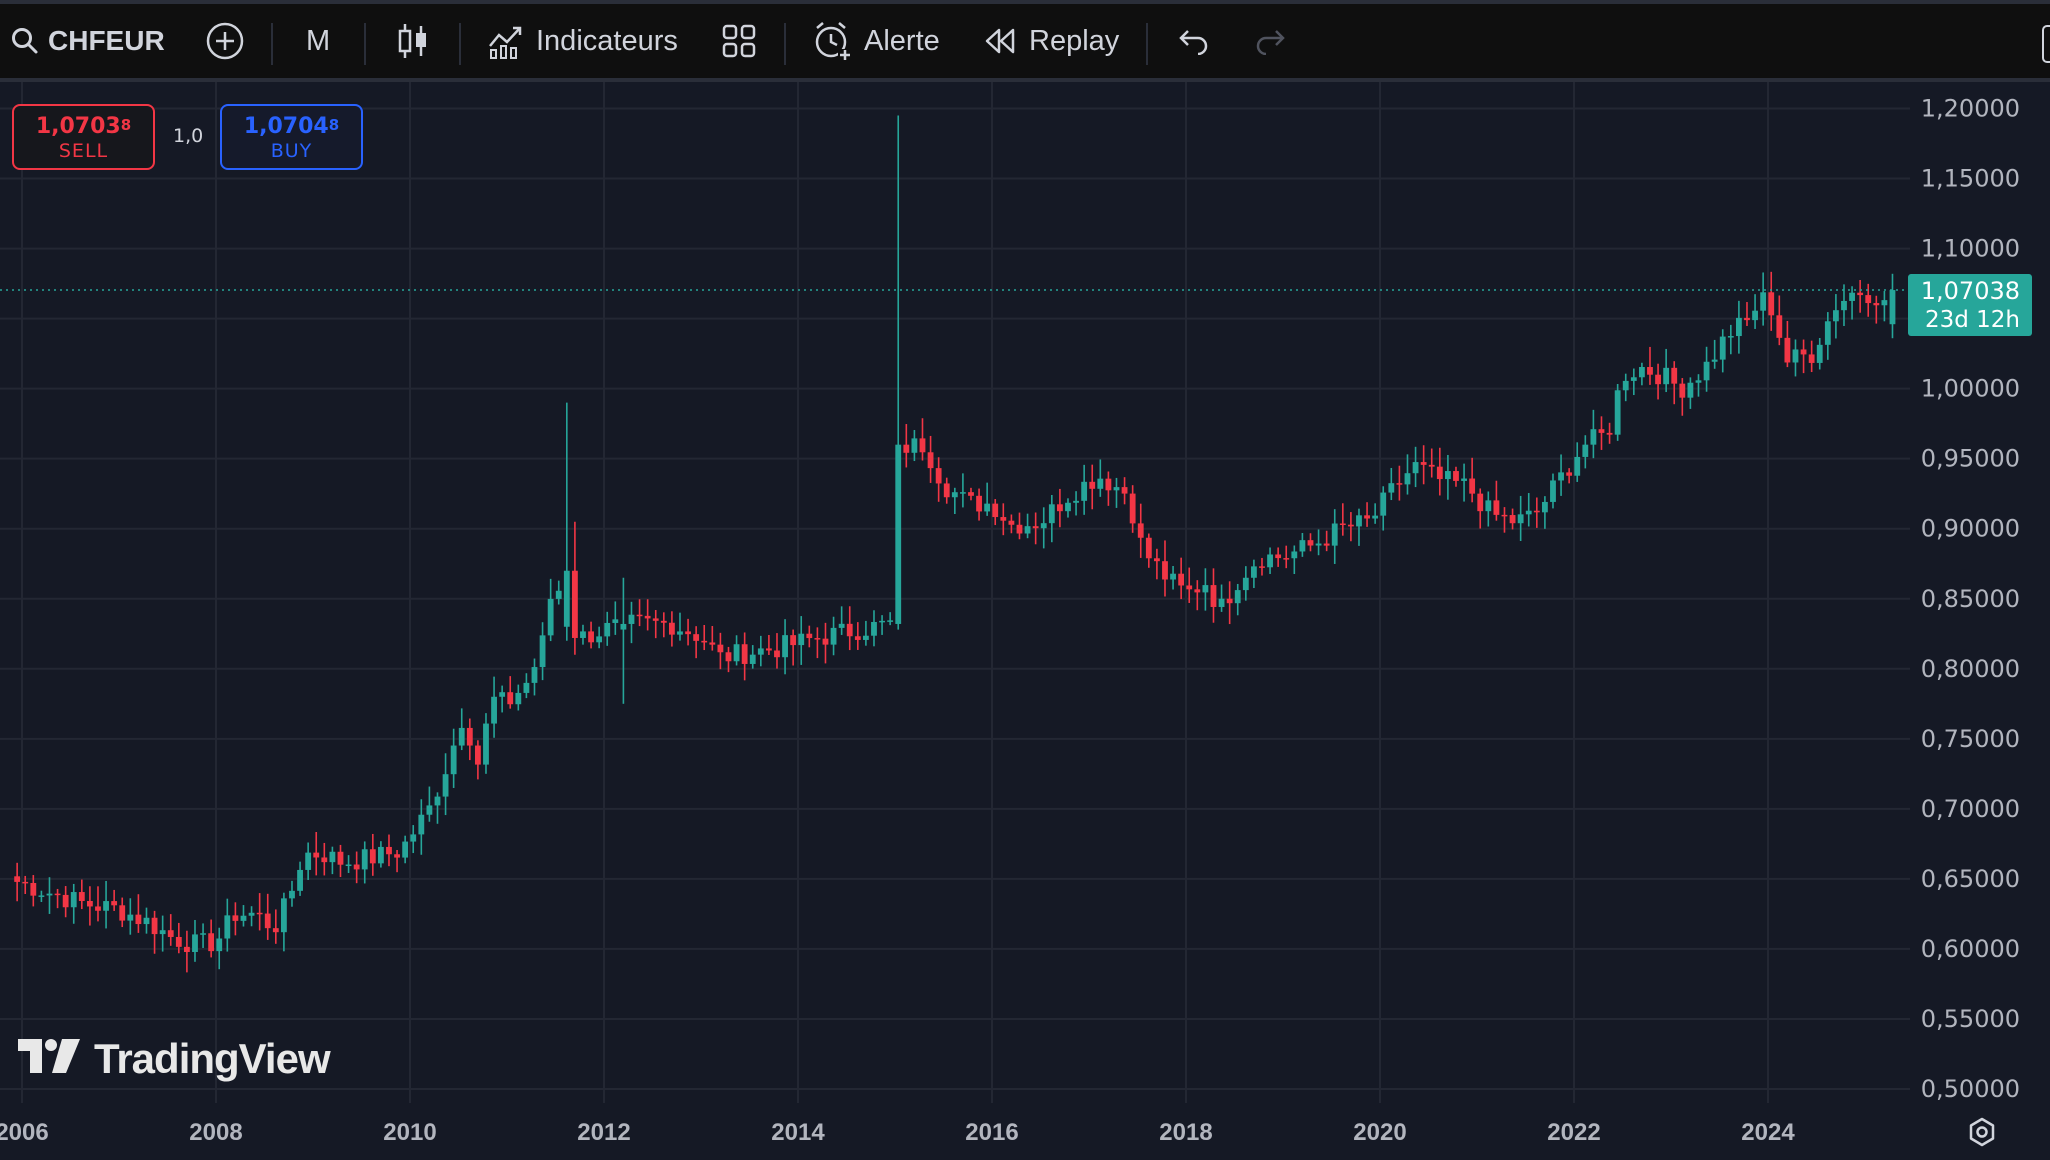  What do you see at coordinates (225, 41) in the screenshot?
I see `compare-button` at bounding box center [225, 41].